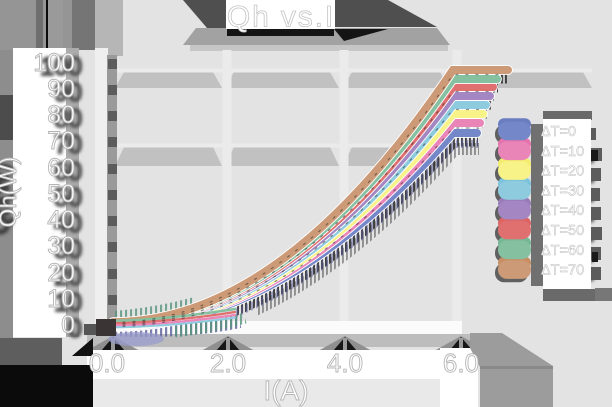 This screenshot has height=407, width=612. Describe the element at coordinates (228, 363) in the screenshot. I see `svg-text: 2.0` at that location.